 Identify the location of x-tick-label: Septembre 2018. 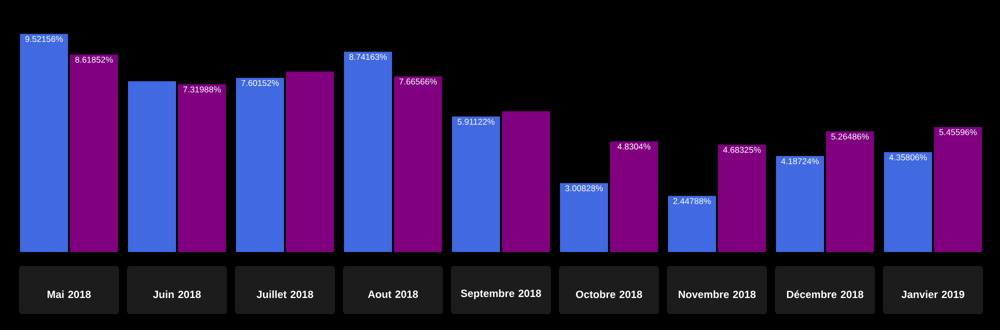
(501, 294).